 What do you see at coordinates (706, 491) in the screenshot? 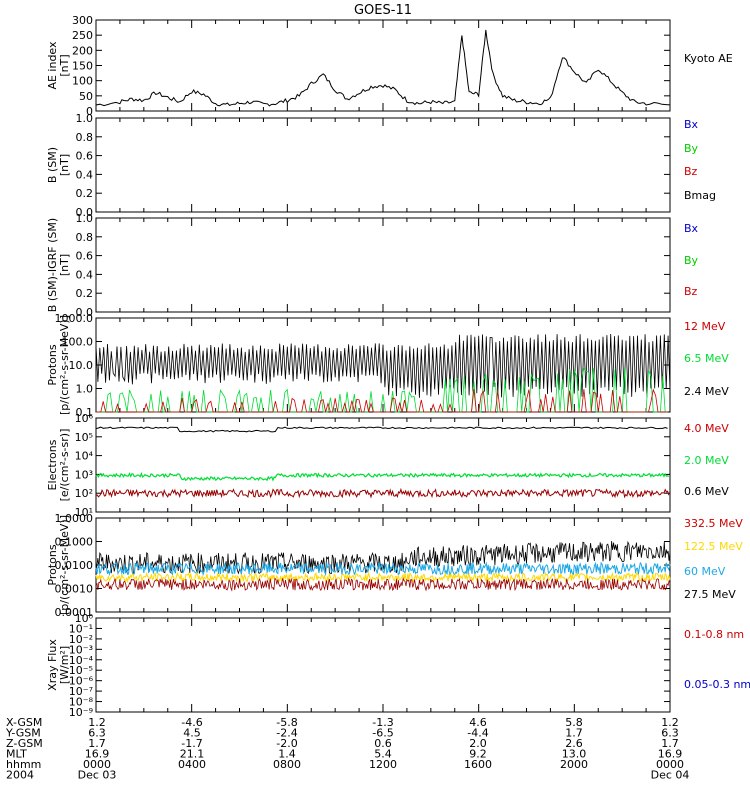
I see `legend-entry: 0.6 MeV` at bounding box center [706, 491].